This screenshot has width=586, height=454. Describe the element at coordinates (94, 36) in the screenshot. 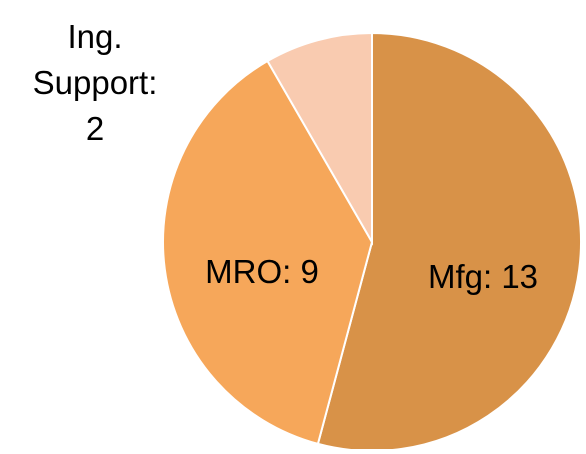

I see `slice-label-ing-support-line1: Ing.` at that location.